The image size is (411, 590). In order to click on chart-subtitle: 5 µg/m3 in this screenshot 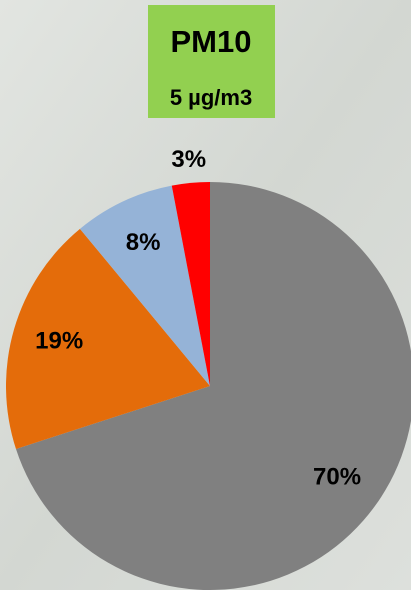, I will do `click(211, 97)`.